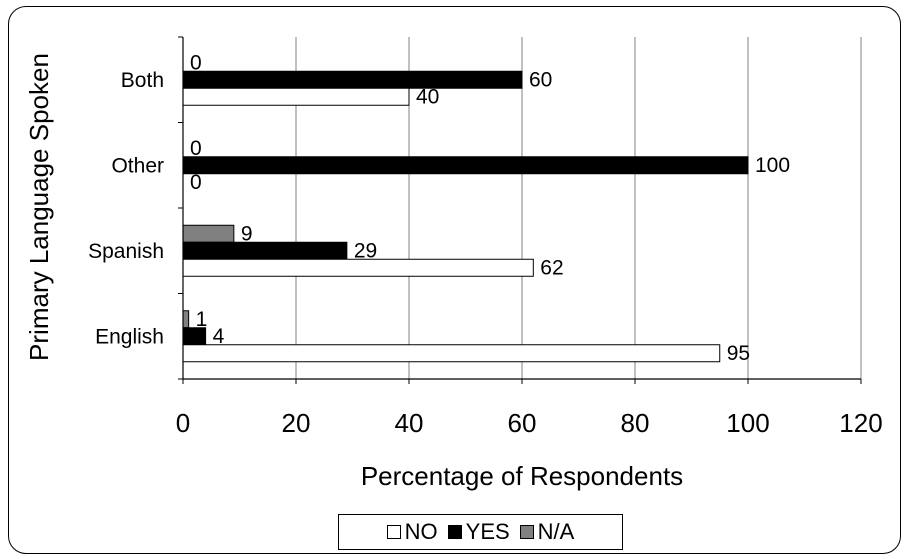 The image size is (905, 559). I want to click on x-tick-label: 40, so click(409, 423).